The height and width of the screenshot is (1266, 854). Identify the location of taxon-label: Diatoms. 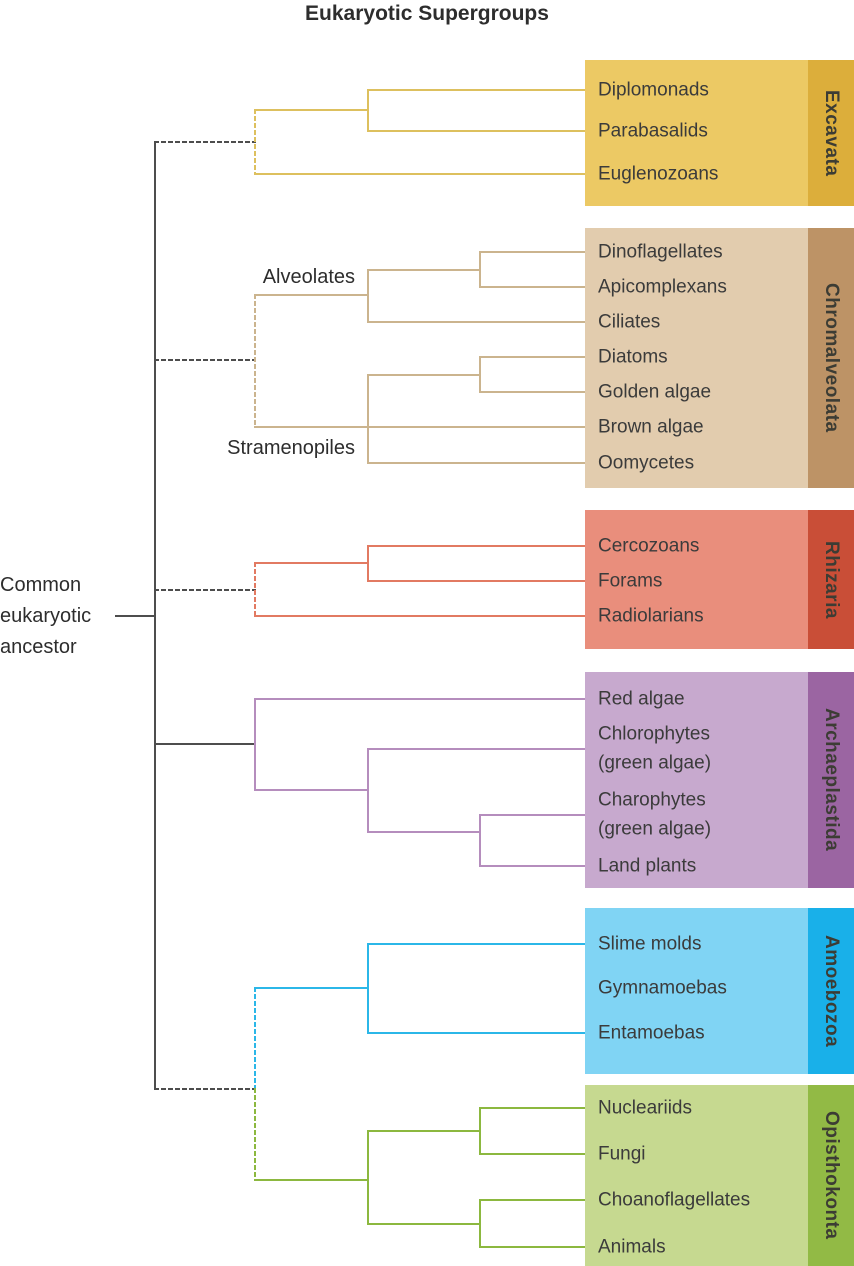
(633, 357).